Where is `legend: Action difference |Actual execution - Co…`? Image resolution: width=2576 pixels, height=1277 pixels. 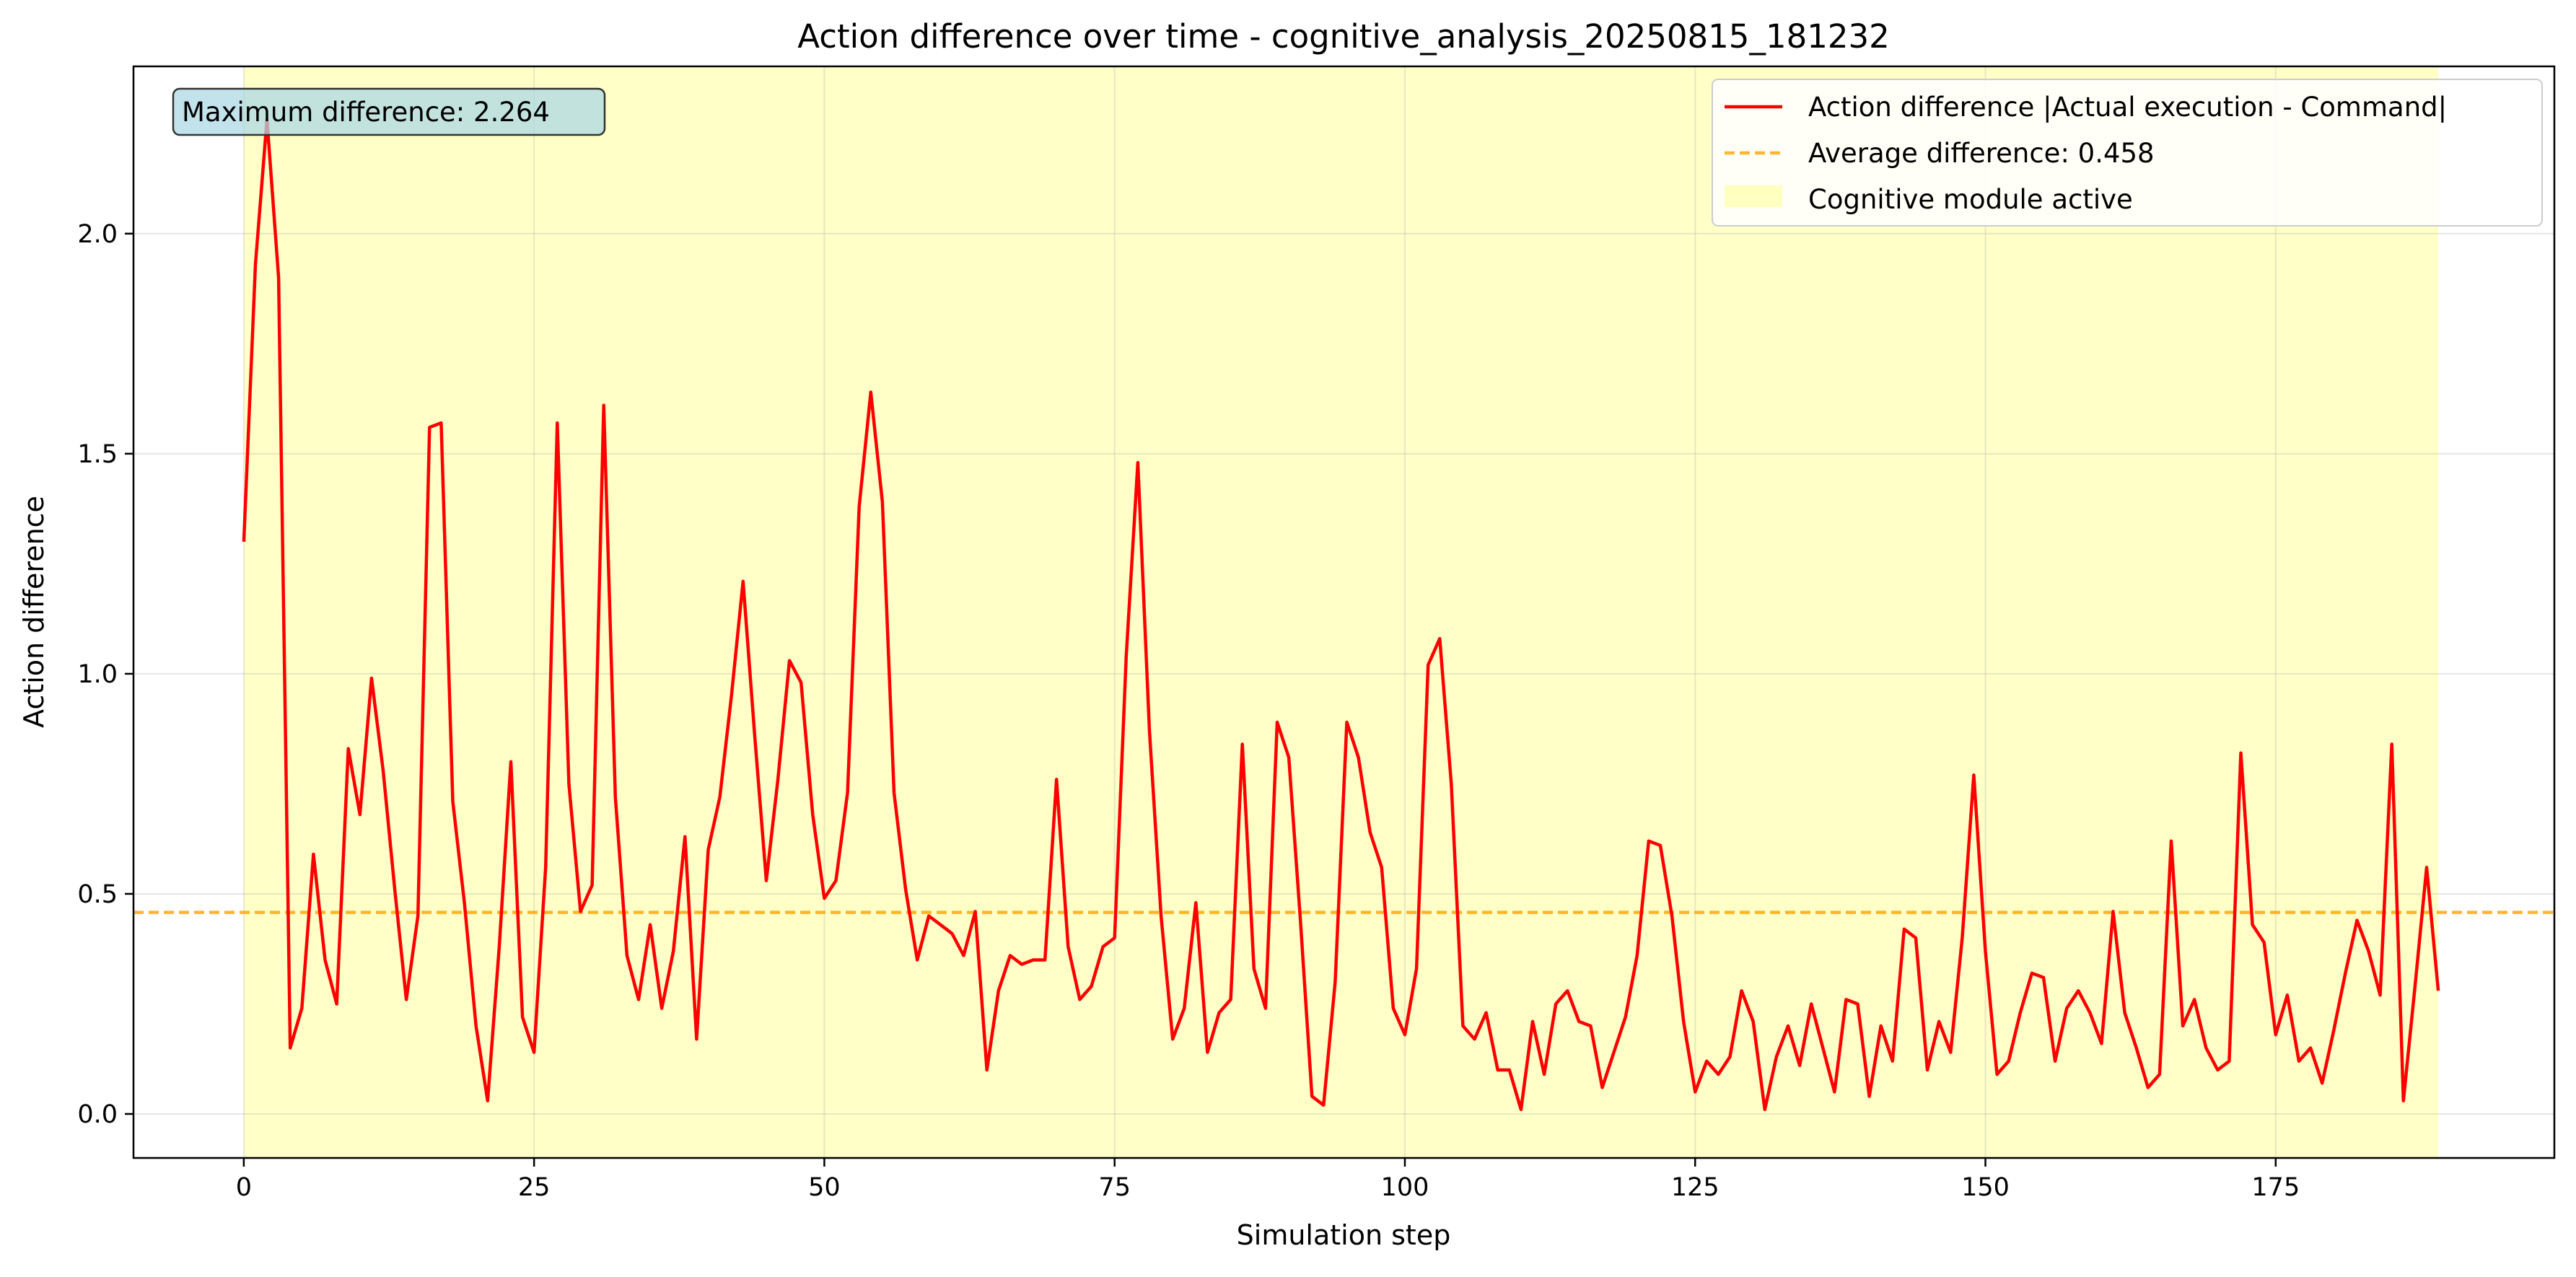
legend: Action difference |Actual execution - Co… is located at coordinates (2127, 153).